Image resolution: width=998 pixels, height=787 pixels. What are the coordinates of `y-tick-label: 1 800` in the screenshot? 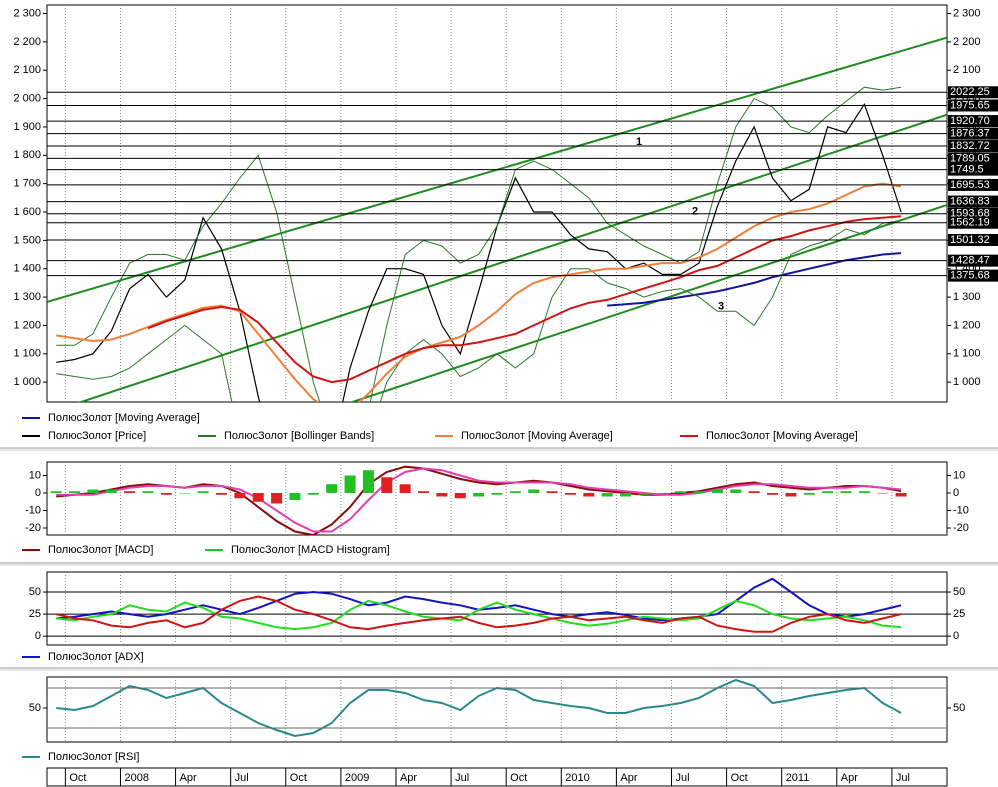 It's located at (27, 155).